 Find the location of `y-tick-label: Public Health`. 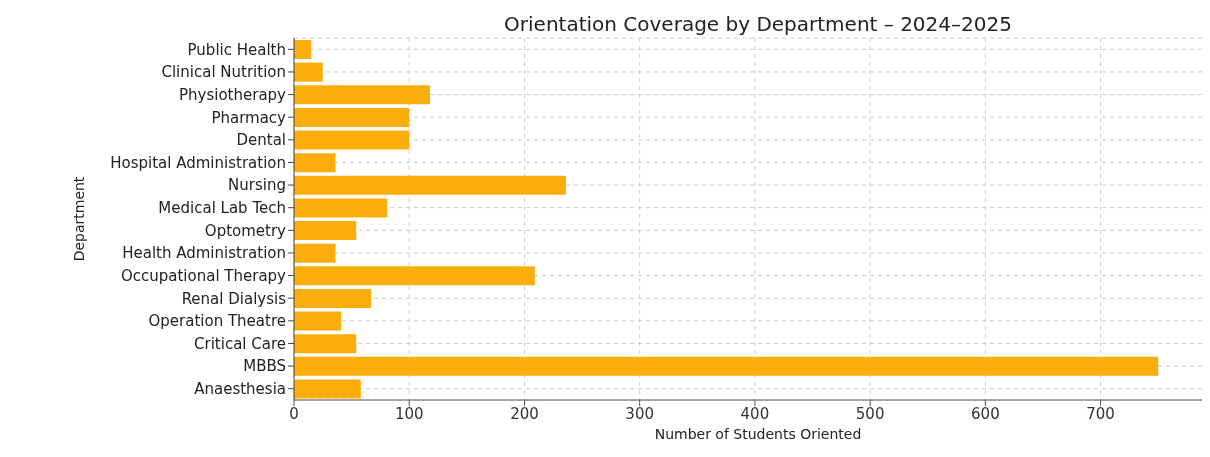

y-tick-label: Public Health is located at coordinates (236, 49).